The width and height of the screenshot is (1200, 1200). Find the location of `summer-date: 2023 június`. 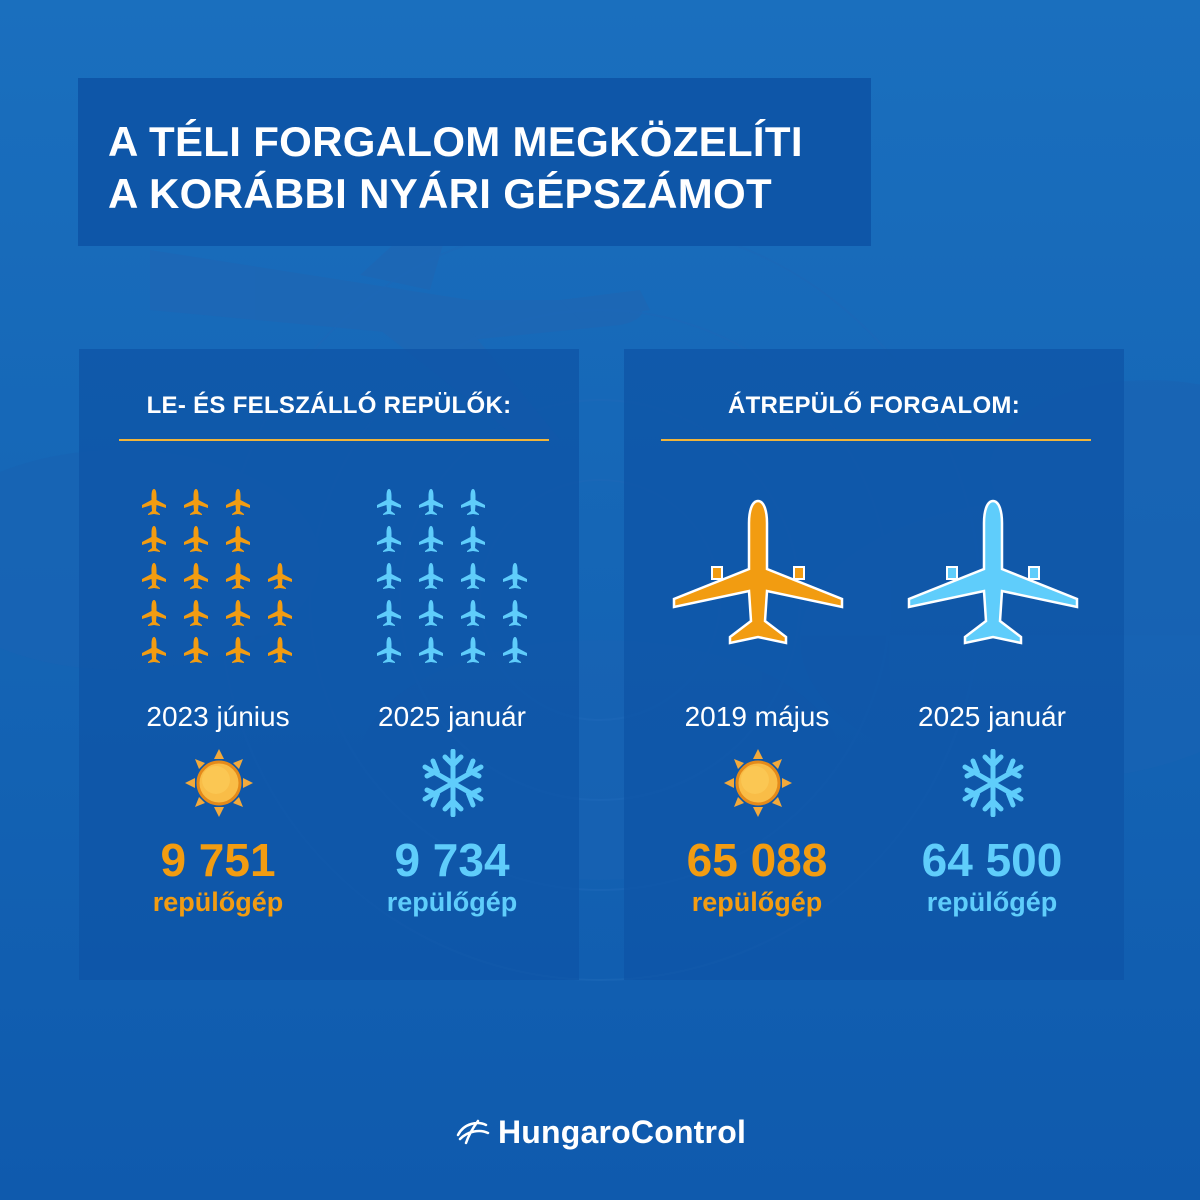

summer-date: 2023 június is located at coordinates (218, 716).